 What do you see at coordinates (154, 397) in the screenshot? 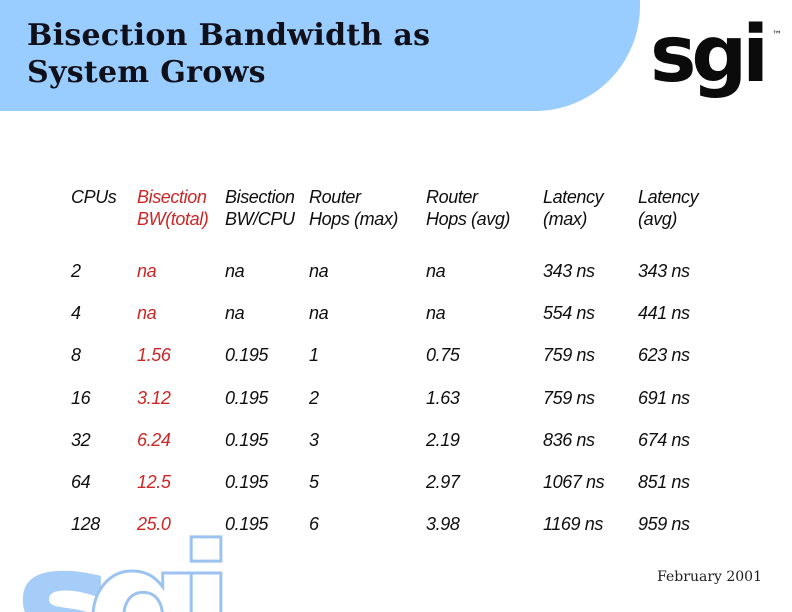
I see `table-cell: 3.12` at bounding box center [154, 397].